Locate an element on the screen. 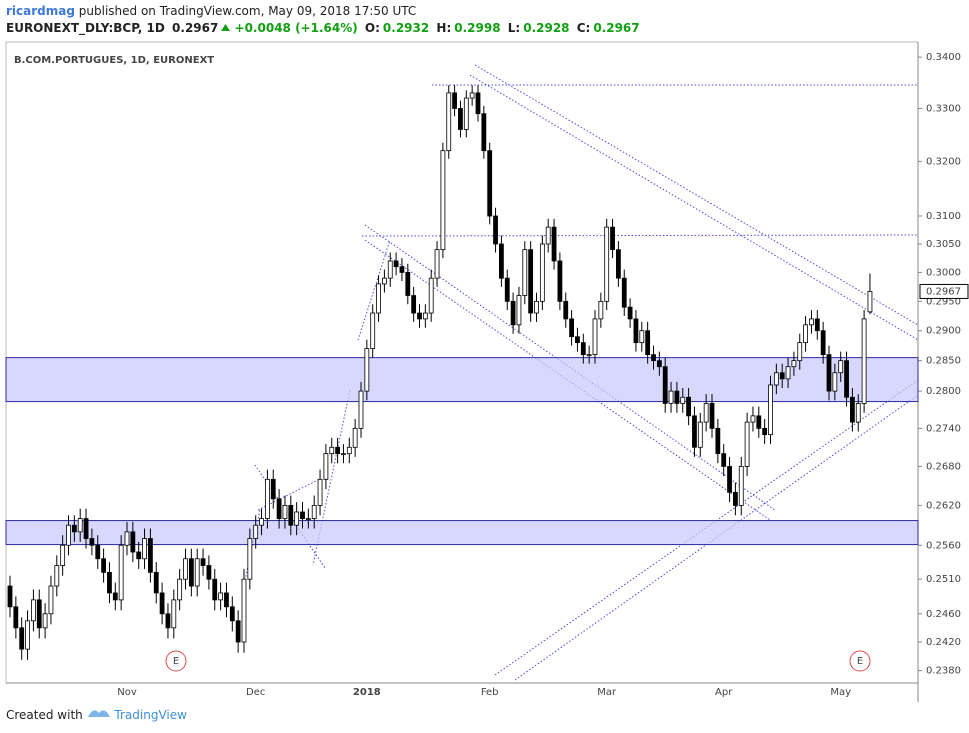 The width and height of the screenshot is (969, 733). x-tick-label: Feb is located at coordinates (490, 692).